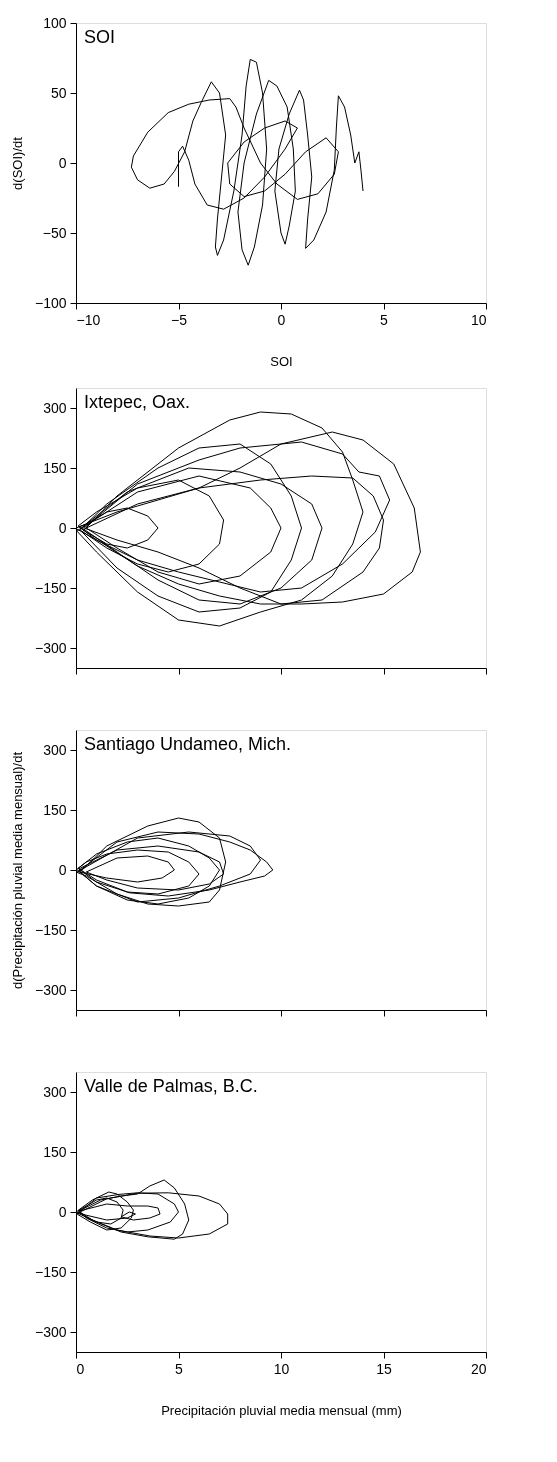 This screenshot has width=557, height=1462. I want to click on x-tick-label: −5, so click(179, 319).